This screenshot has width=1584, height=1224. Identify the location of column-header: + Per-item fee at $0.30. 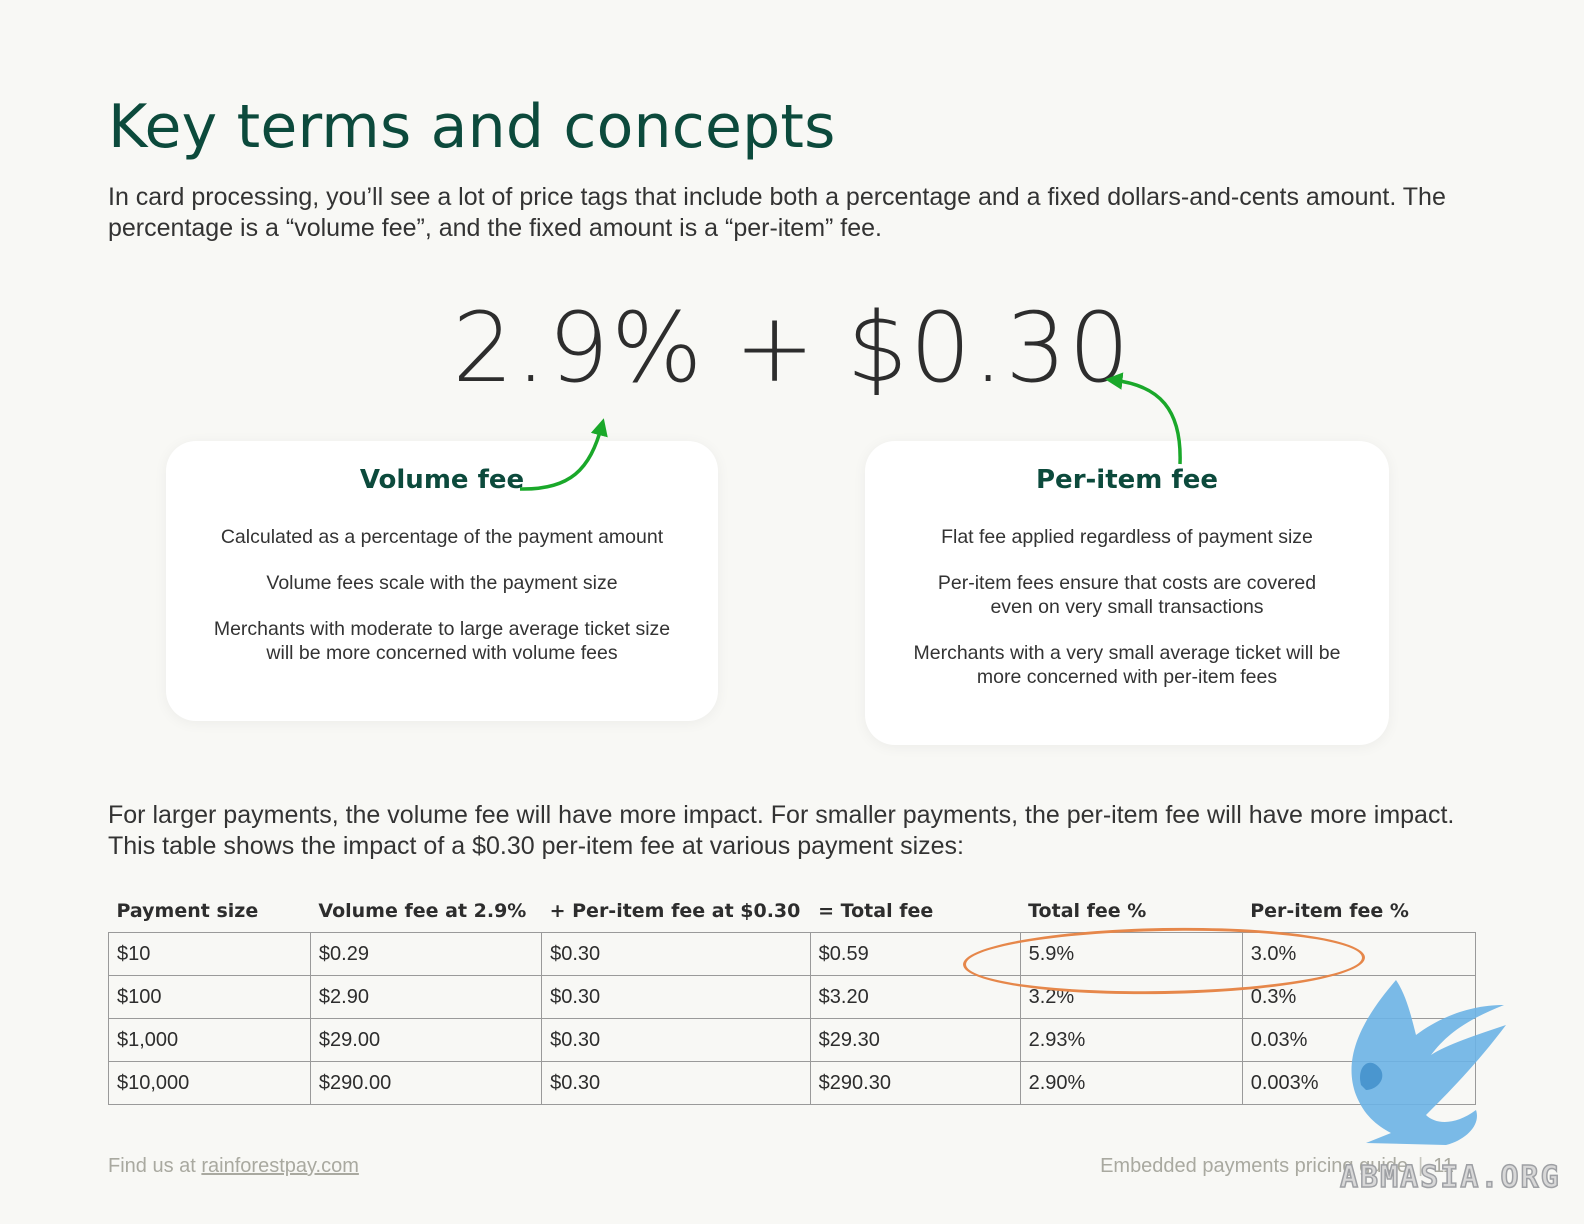
(675, 911).